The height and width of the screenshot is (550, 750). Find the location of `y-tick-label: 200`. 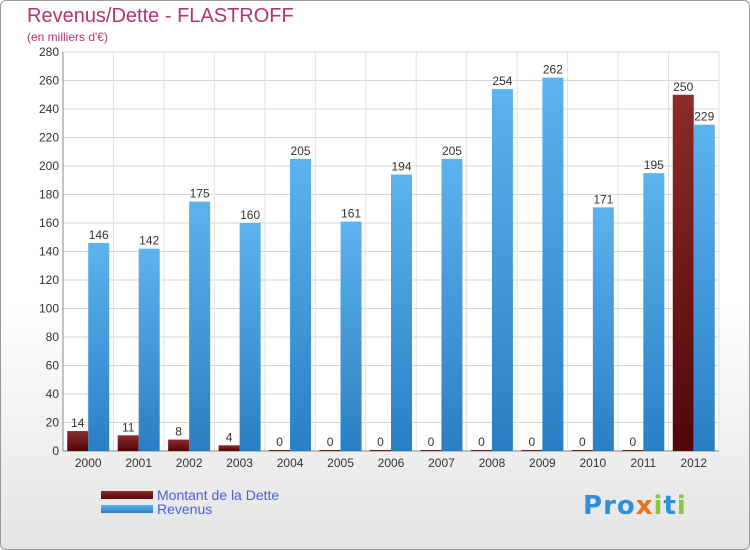

y-tick-label: 200 is located at coordinates (49, 166).